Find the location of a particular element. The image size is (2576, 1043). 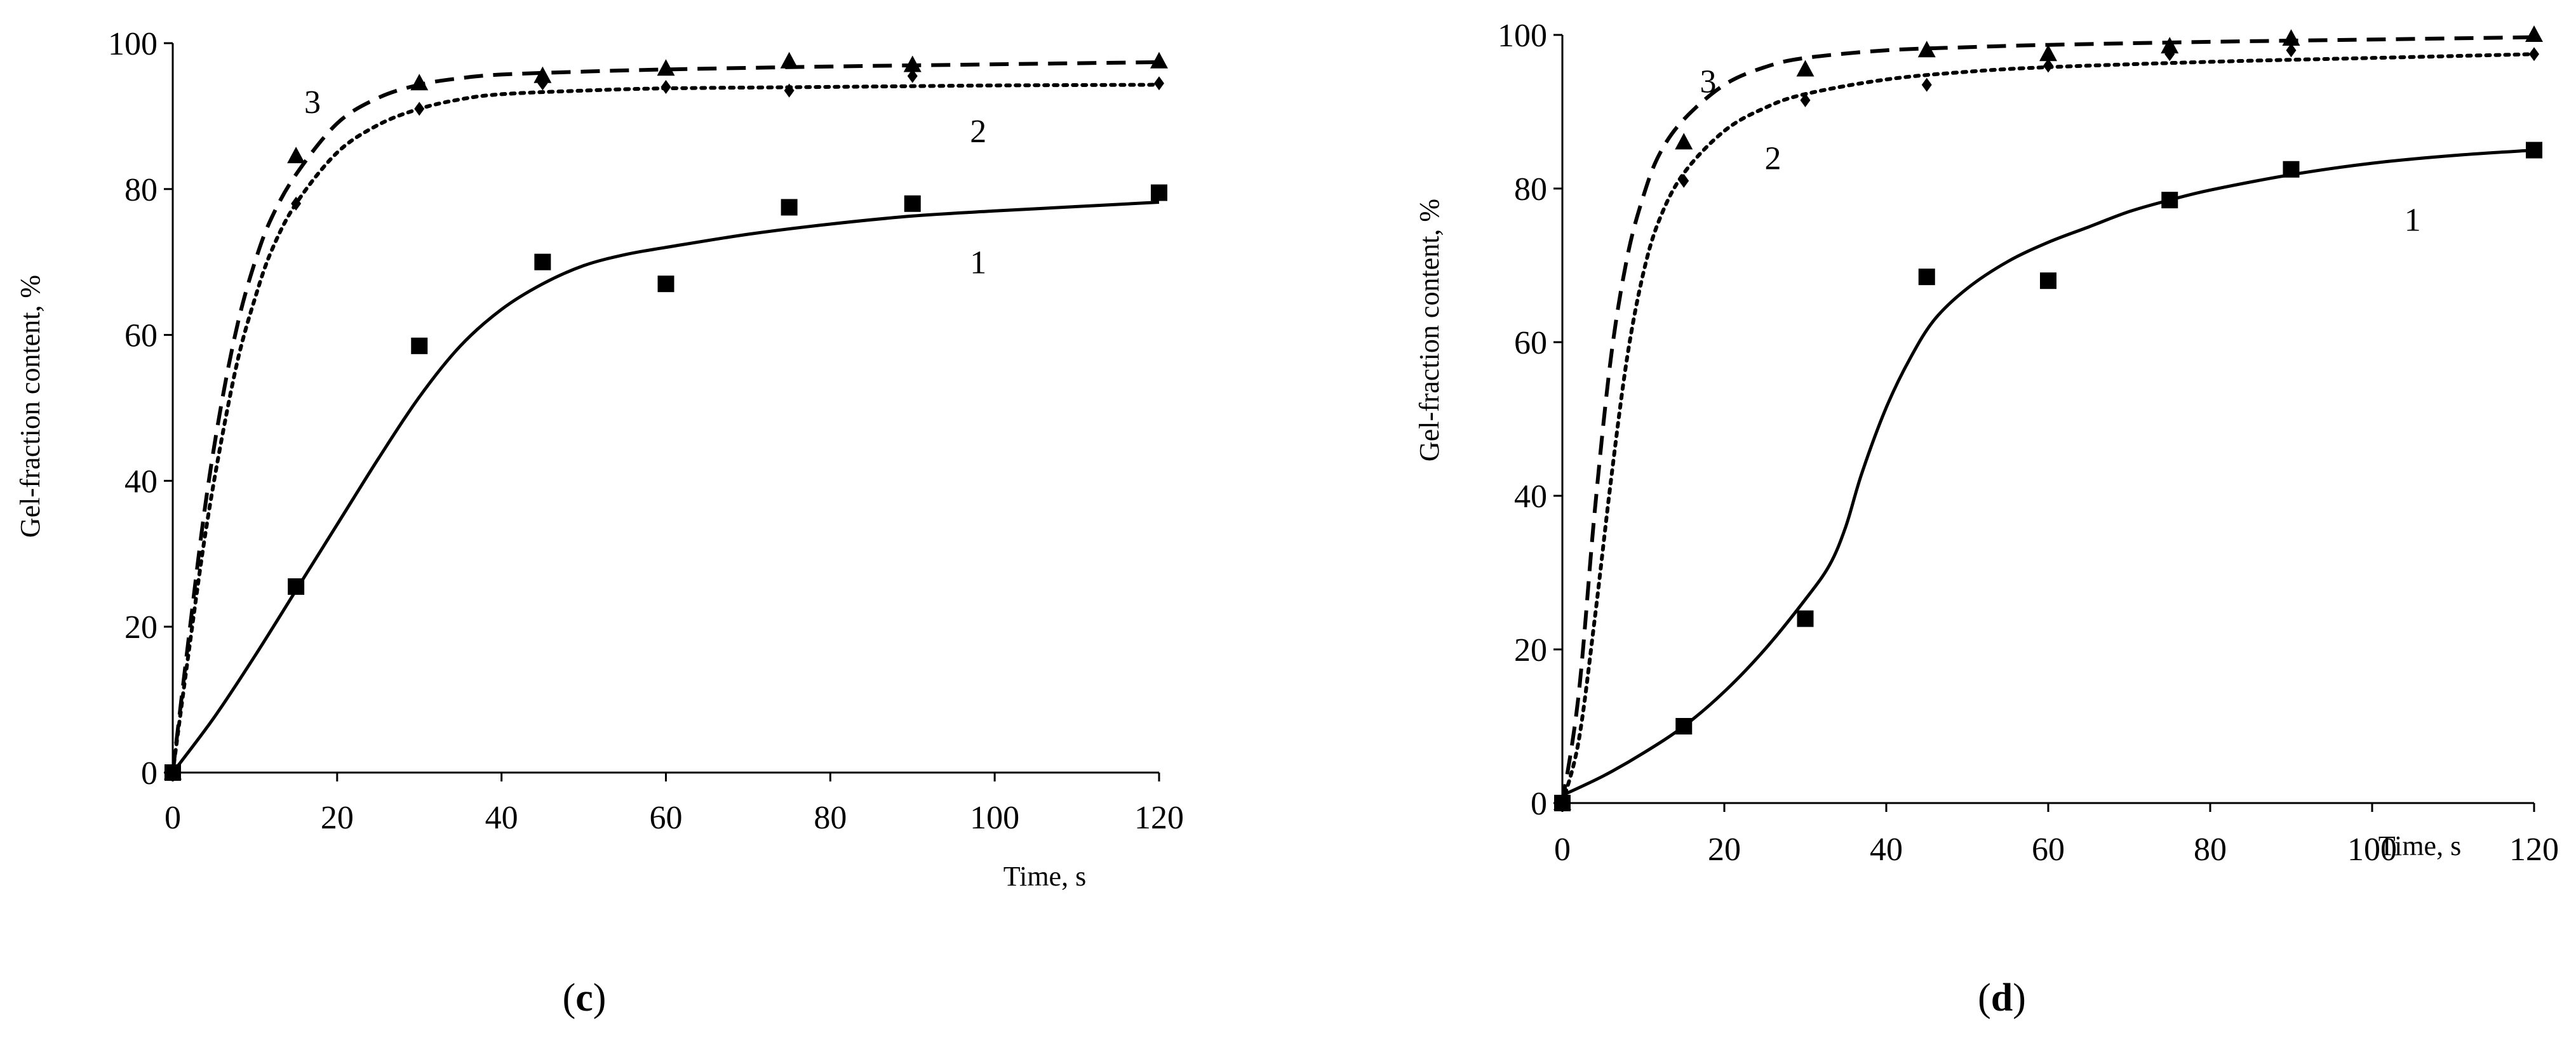

chart-d-xtick-label-100: 100 is located at coordinates (2372, 850).